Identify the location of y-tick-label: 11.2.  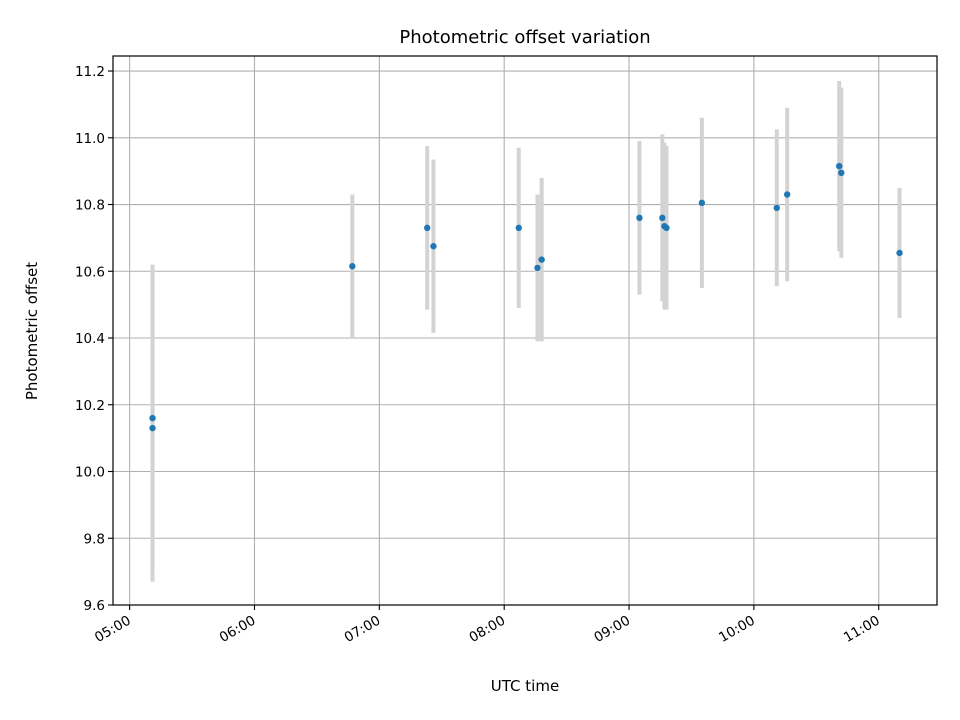
(90, 72).